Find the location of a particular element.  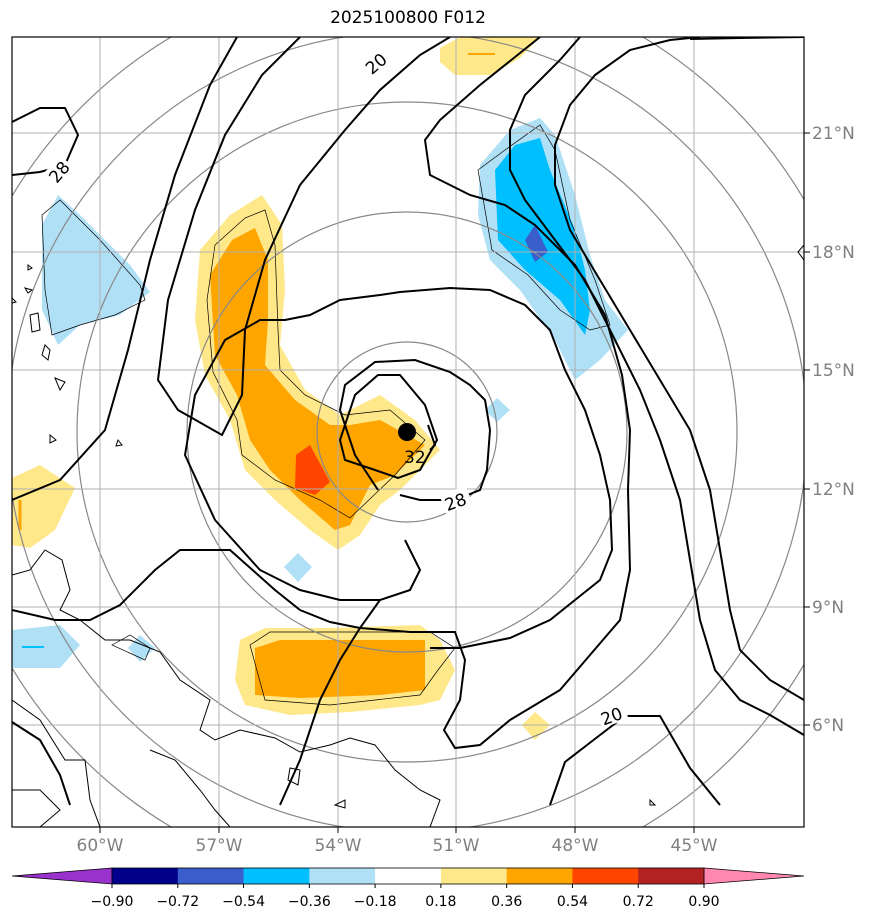

lat-label-18n: 18°N is located at coordinates (833, 253).